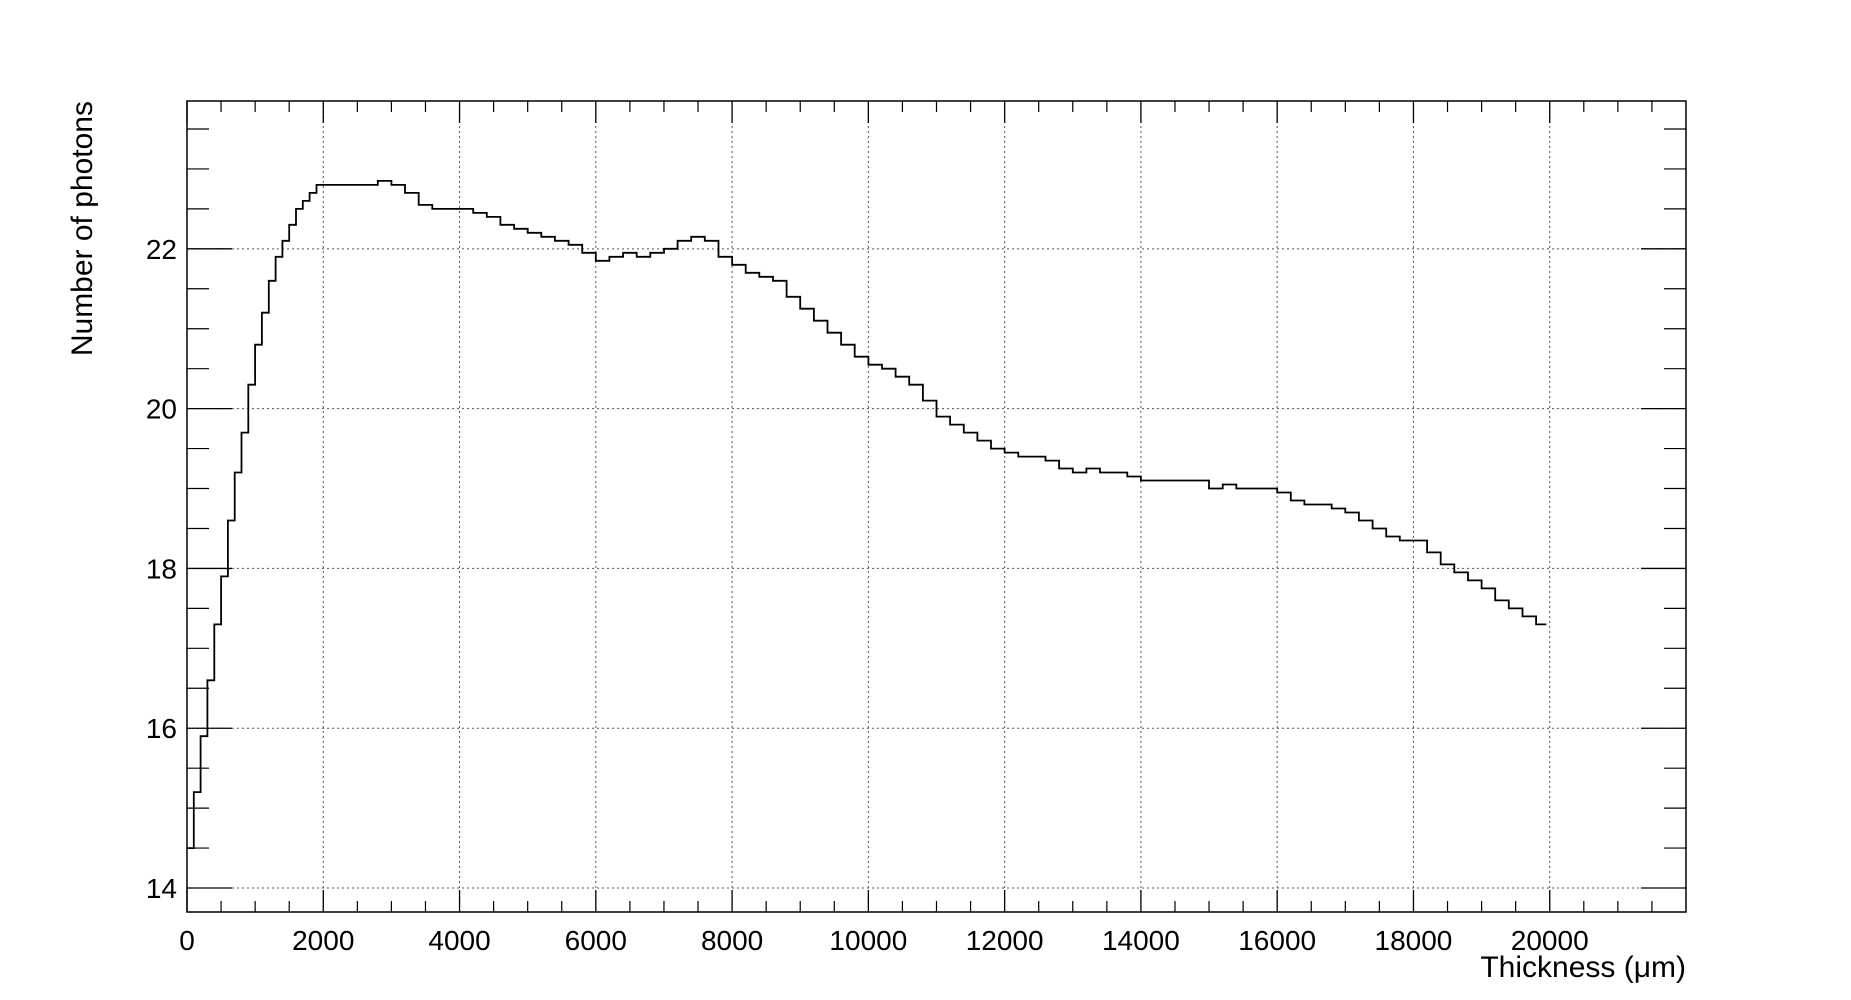 Image resolution: width=1851 pixels, height=1000 pixels. I want to click on x-tick-label: 6000, so click(596, 940).